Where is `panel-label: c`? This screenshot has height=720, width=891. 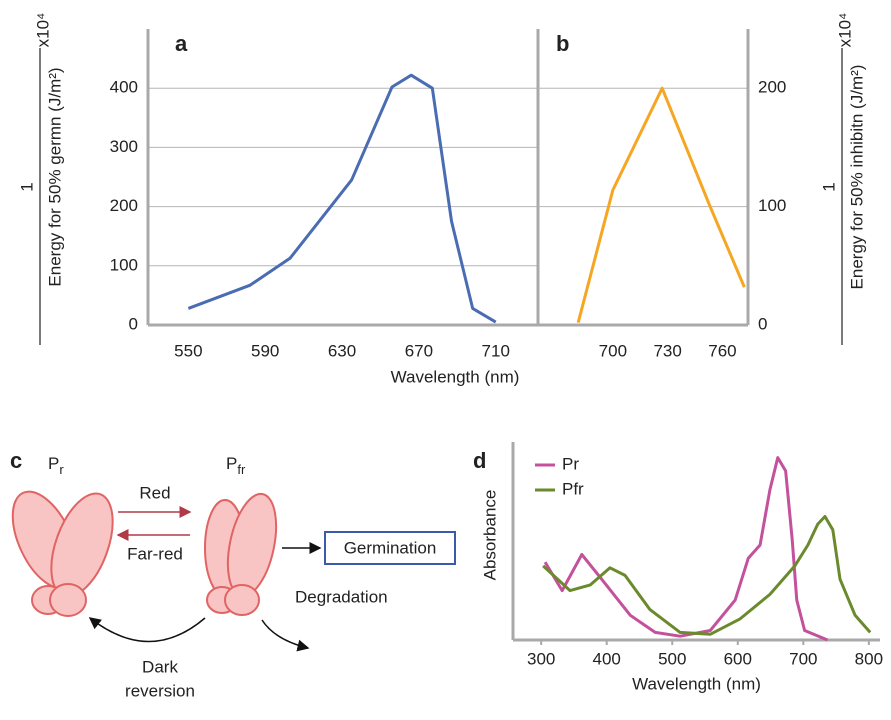
panel-label: c is located at coordinates (16, 460).